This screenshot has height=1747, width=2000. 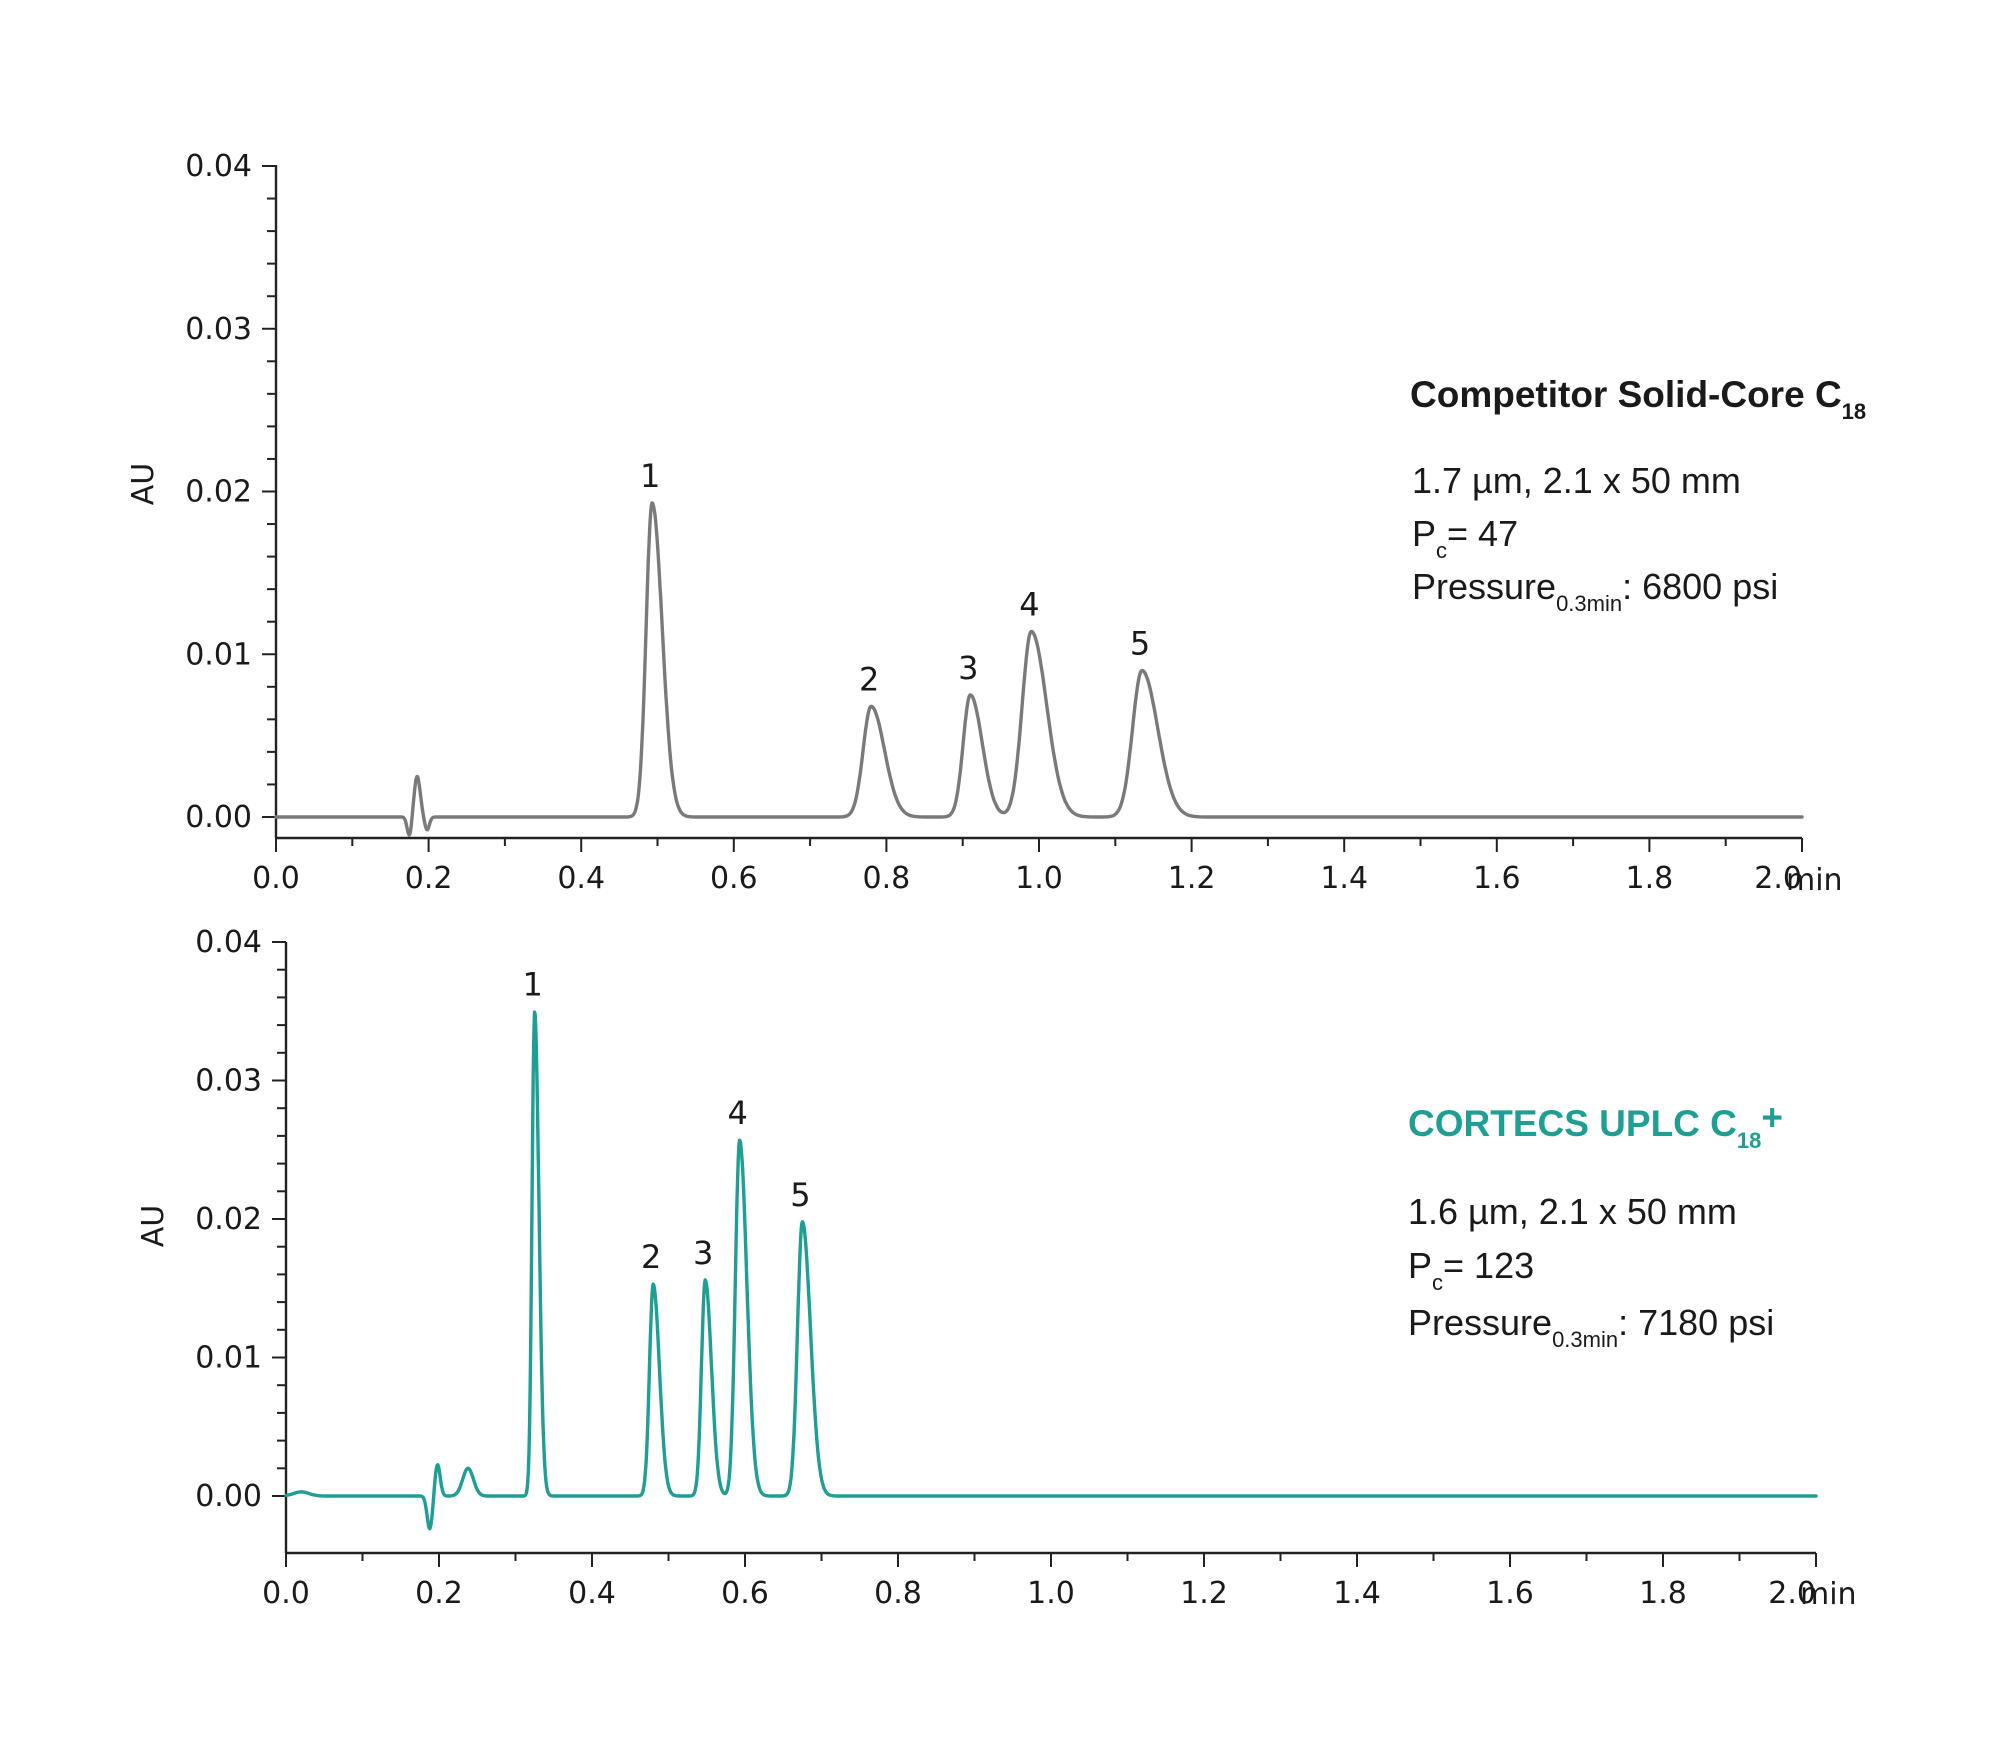 I want to click on bottom-x-tick-label: 0.6, so click(x=745, y=1593).